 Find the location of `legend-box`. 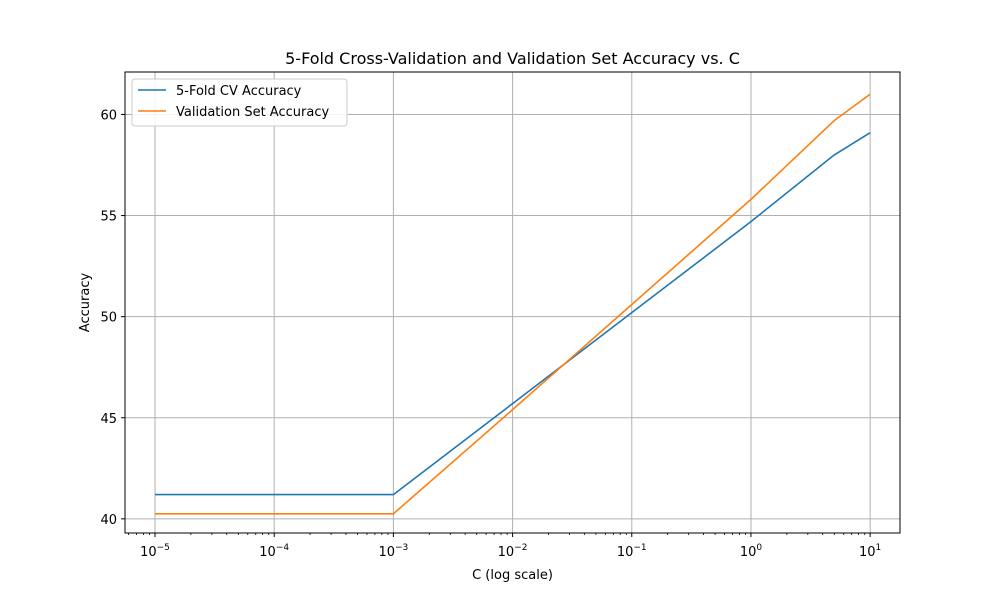

legend-box is located at coordinates (239, 102).